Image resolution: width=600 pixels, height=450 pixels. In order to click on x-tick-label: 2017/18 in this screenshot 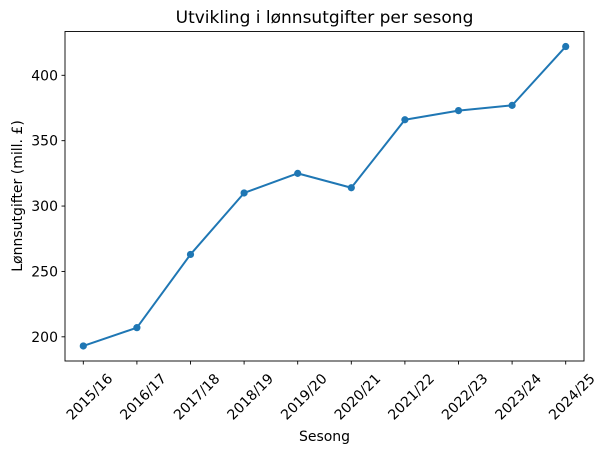, I will do `click(197, 397)`.